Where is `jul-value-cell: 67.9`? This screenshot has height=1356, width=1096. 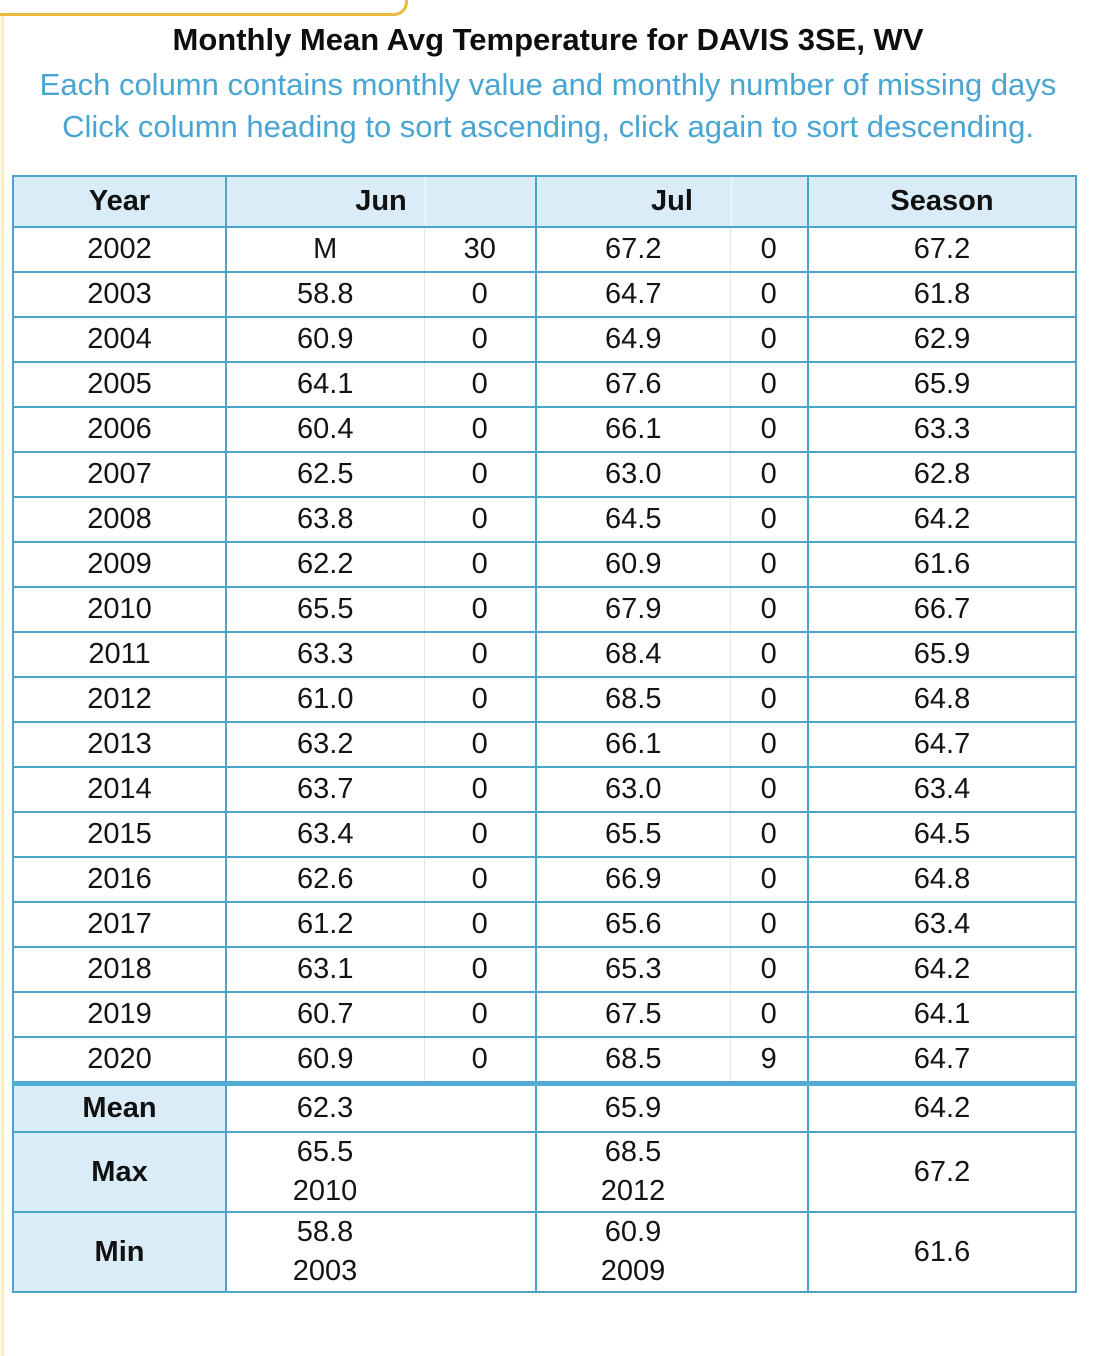
jul-value-cell: 67.9 is located at coordinates (633, 609).